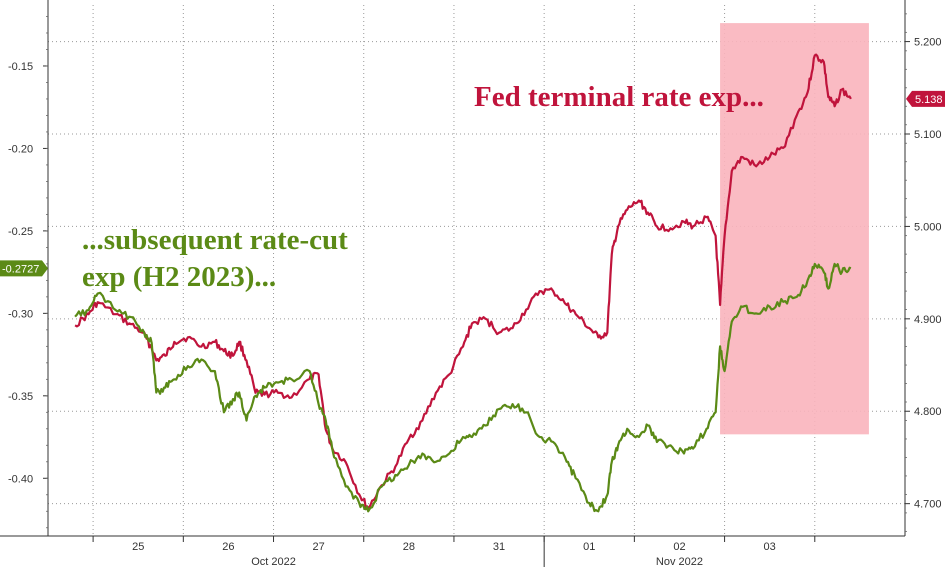 This screenshot has height=567, width=947. Describe the element at coordinates (20, 397) in the screenshot. I see `left-tick-label-4: -0.35` at that location.